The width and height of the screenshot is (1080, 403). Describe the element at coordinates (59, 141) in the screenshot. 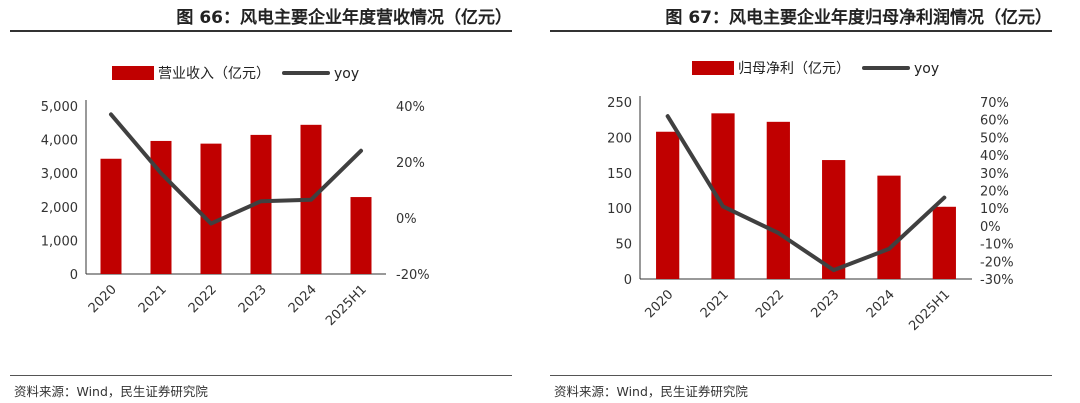

I see `y-tick-left: 4,000` at that location.